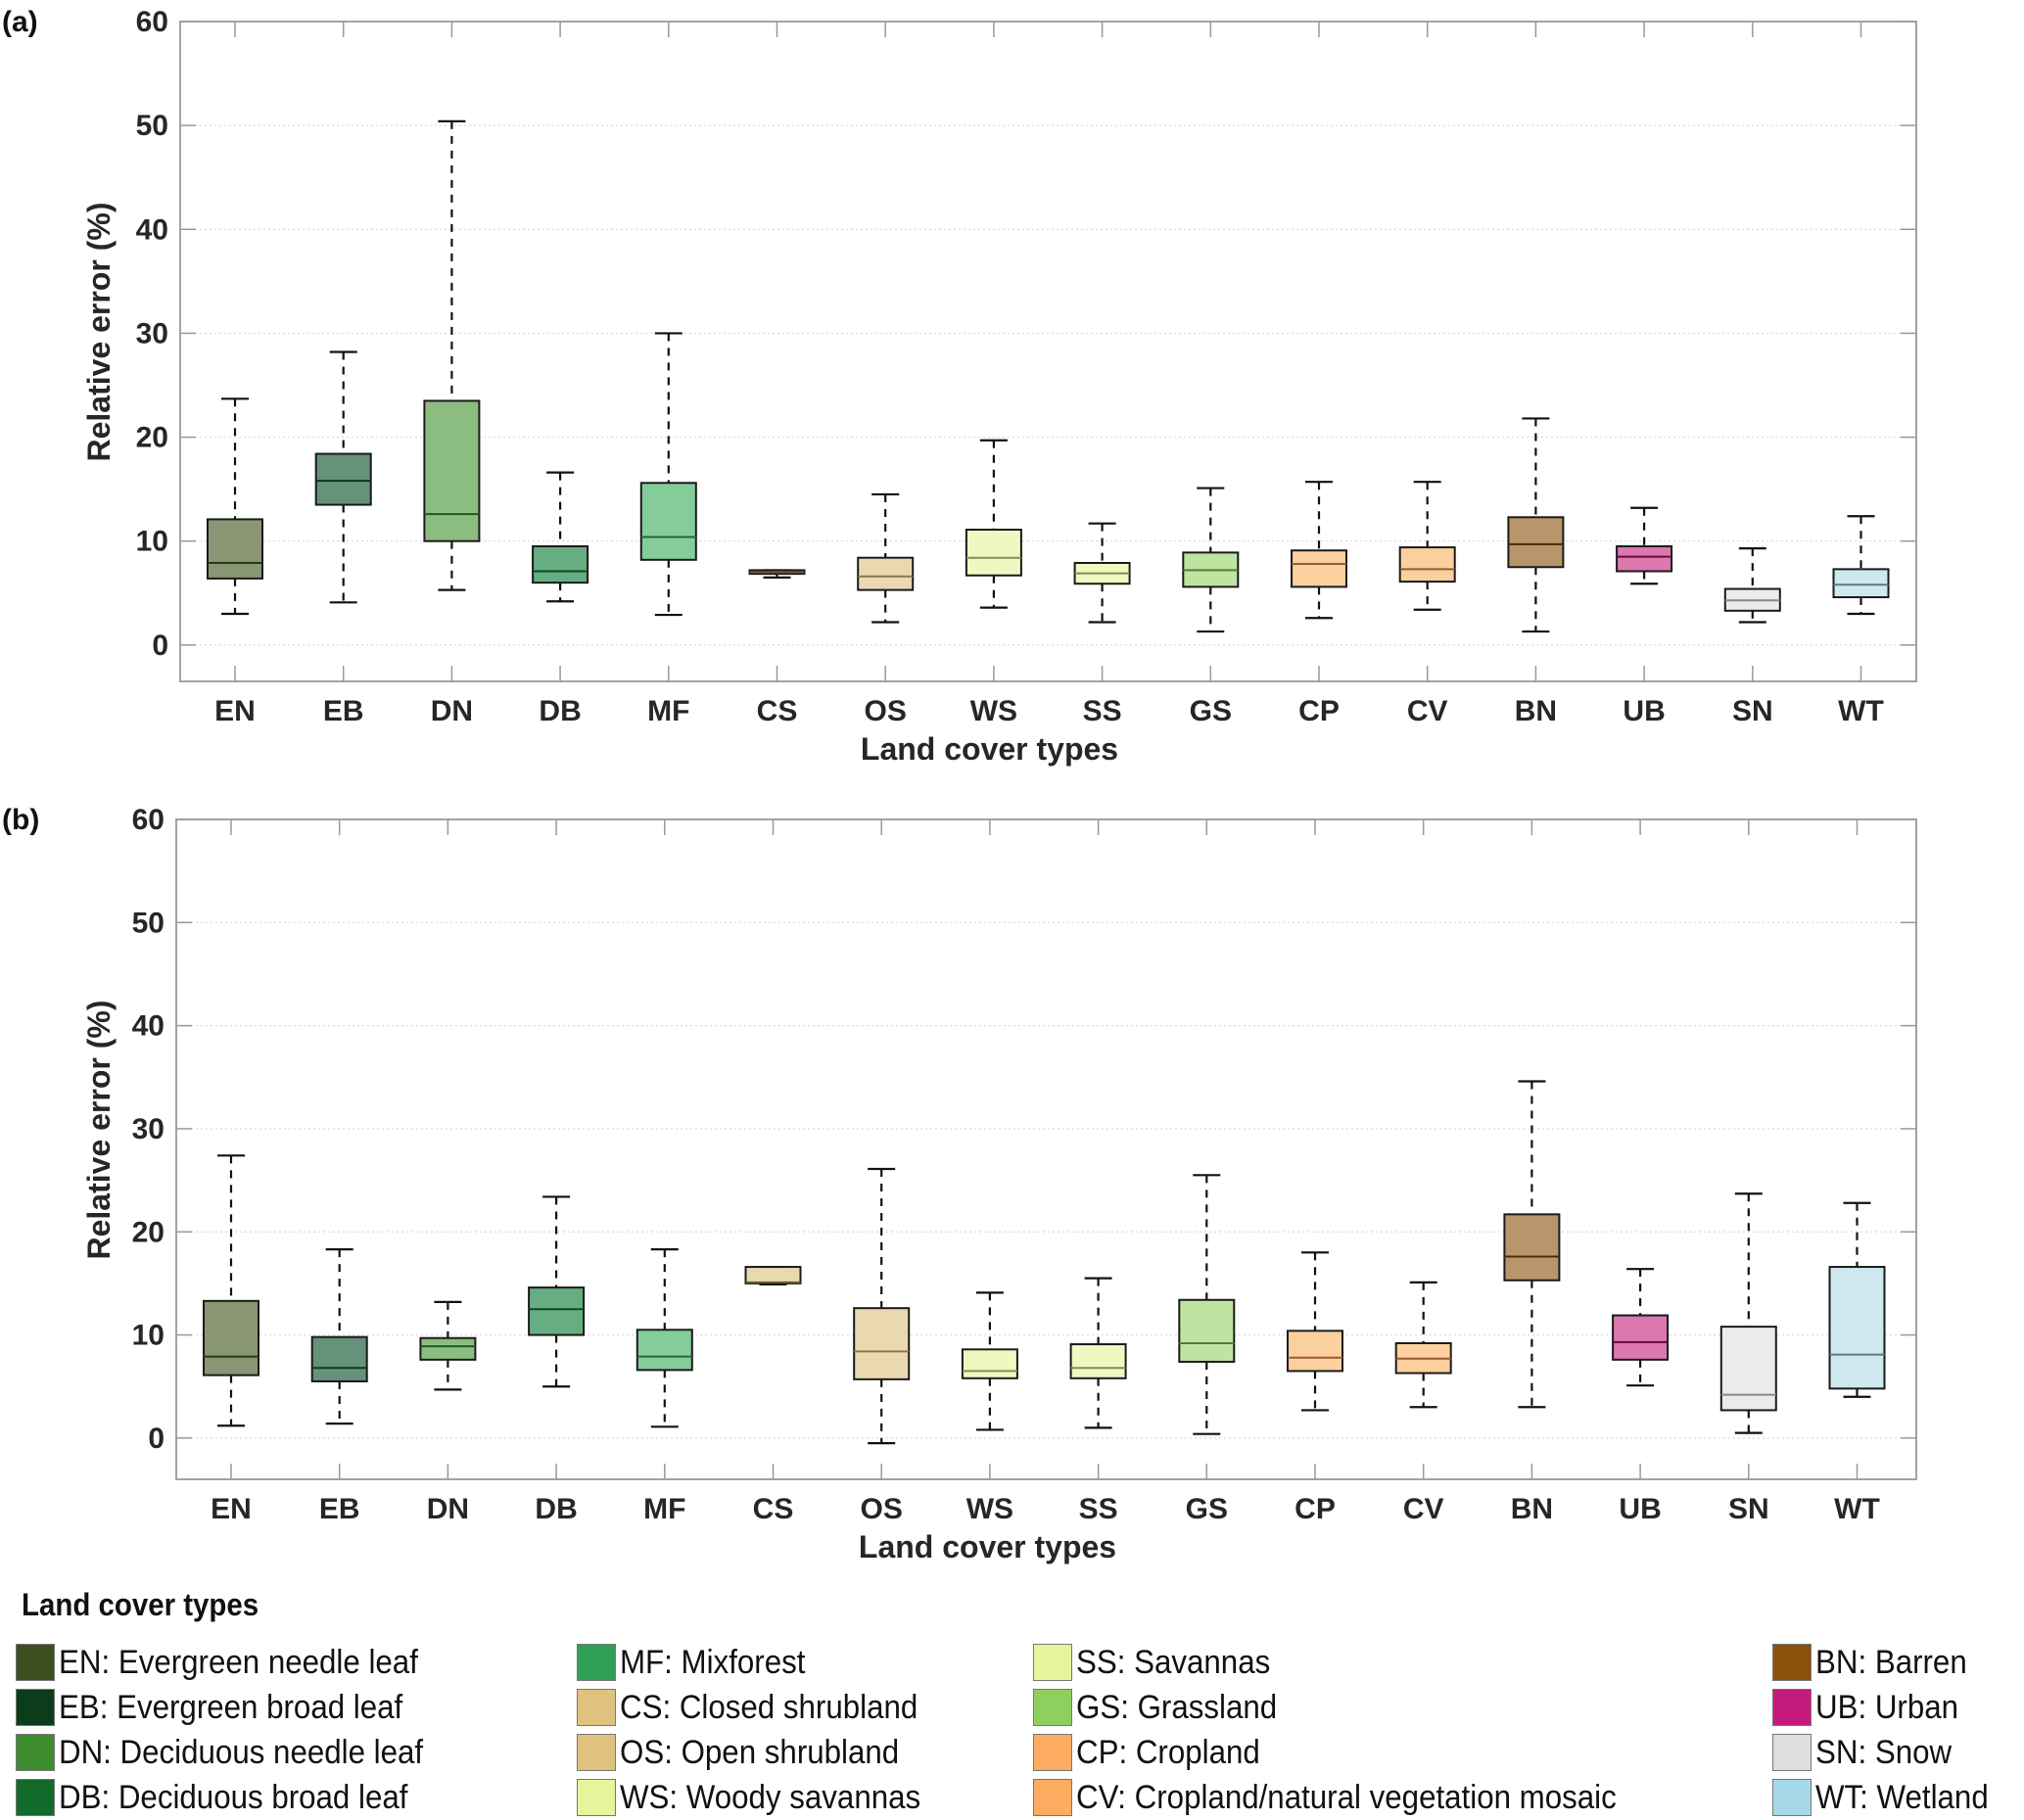  I want to click on swatch-wt, so click(1792, 1797).